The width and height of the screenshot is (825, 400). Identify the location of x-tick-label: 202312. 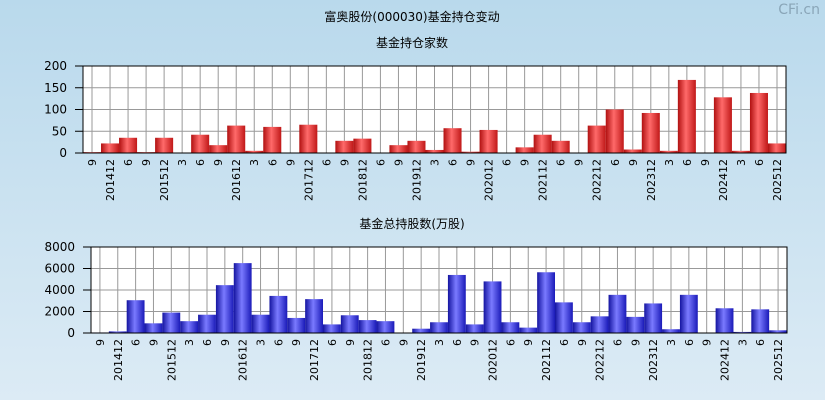
(653, 360).